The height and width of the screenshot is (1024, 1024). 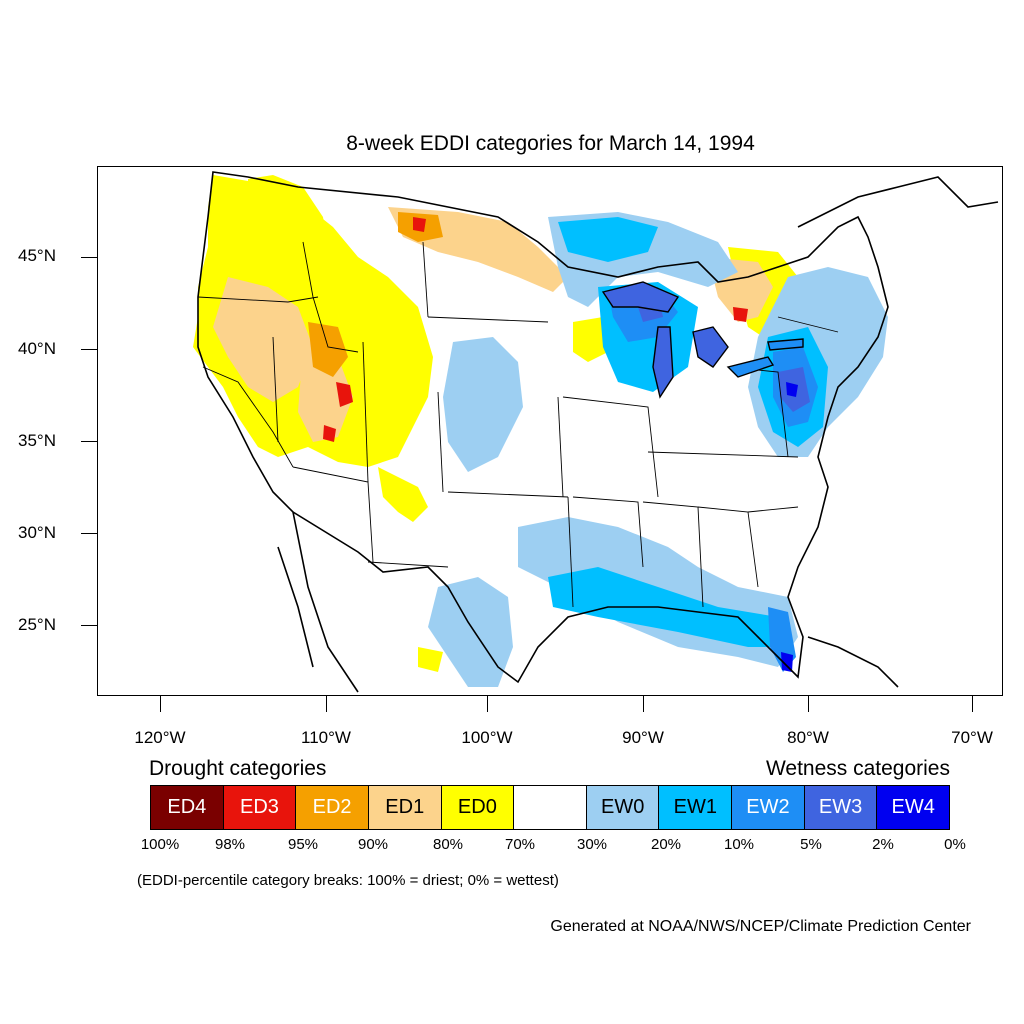 What do you see at coordinates (440, 442) in the screenshot?
I see `border-co-ks` at bounding box center [440, 442].